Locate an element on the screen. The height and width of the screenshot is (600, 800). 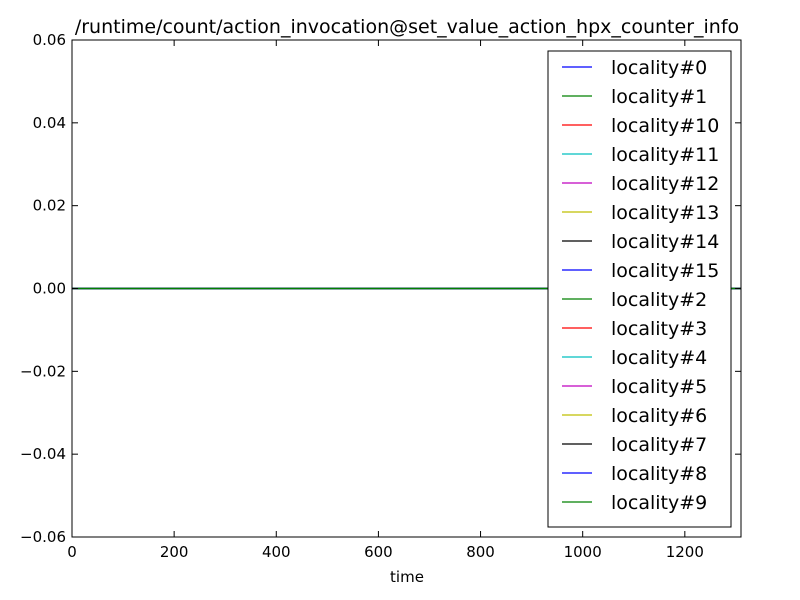
x-tick-label: 400 is located at coordinates (276, 552).